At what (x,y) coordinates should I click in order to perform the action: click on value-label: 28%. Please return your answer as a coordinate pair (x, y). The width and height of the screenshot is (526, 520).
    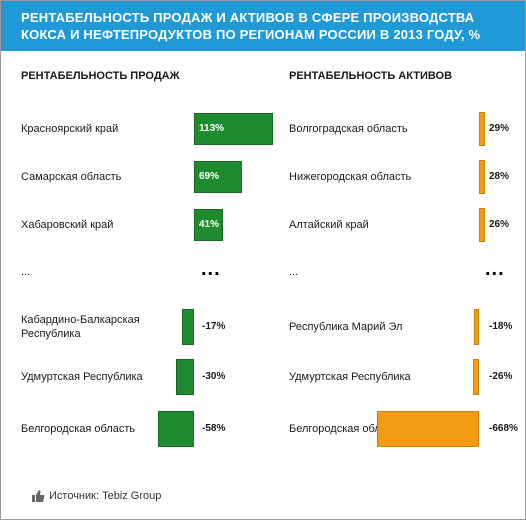
    Looking at the image, I should click on (499, 176).